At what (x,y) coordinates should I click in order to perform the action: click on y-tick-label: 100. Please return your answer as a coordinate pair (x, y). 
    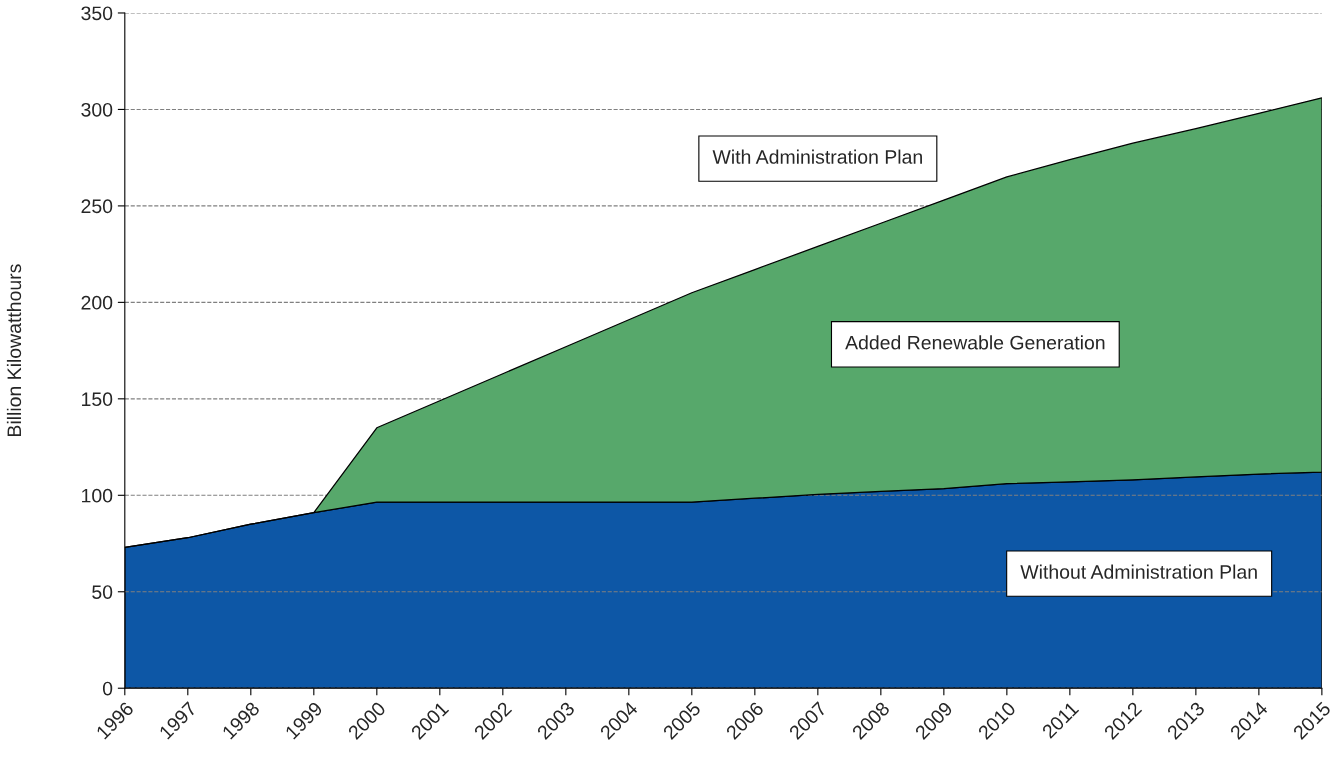
    Looking at the image, I should click on (97, 495).